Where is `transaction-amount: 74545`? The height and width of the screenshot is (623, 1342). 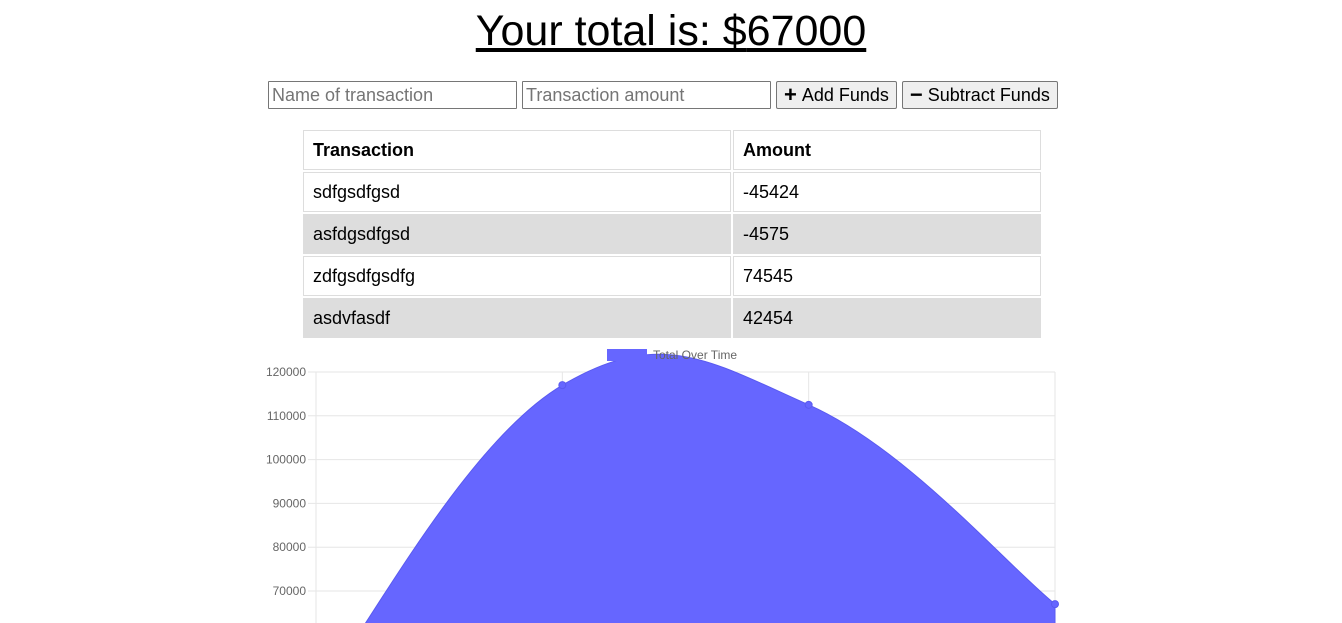 transaction-amount: 74545 is located at coordinates (887, 276).